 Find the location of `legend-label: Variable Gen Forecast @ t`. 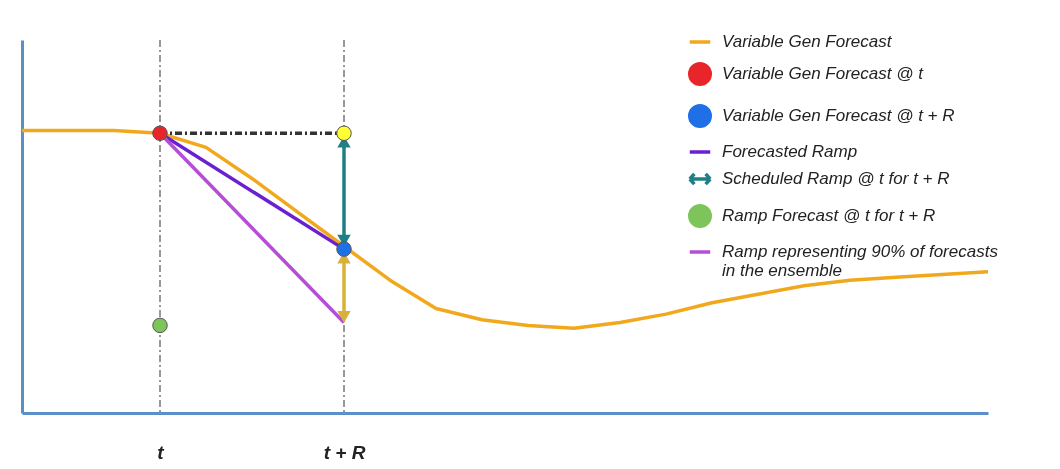

legend-label: Variable Gen Forecast @ t is located at coordinates (823, 73).